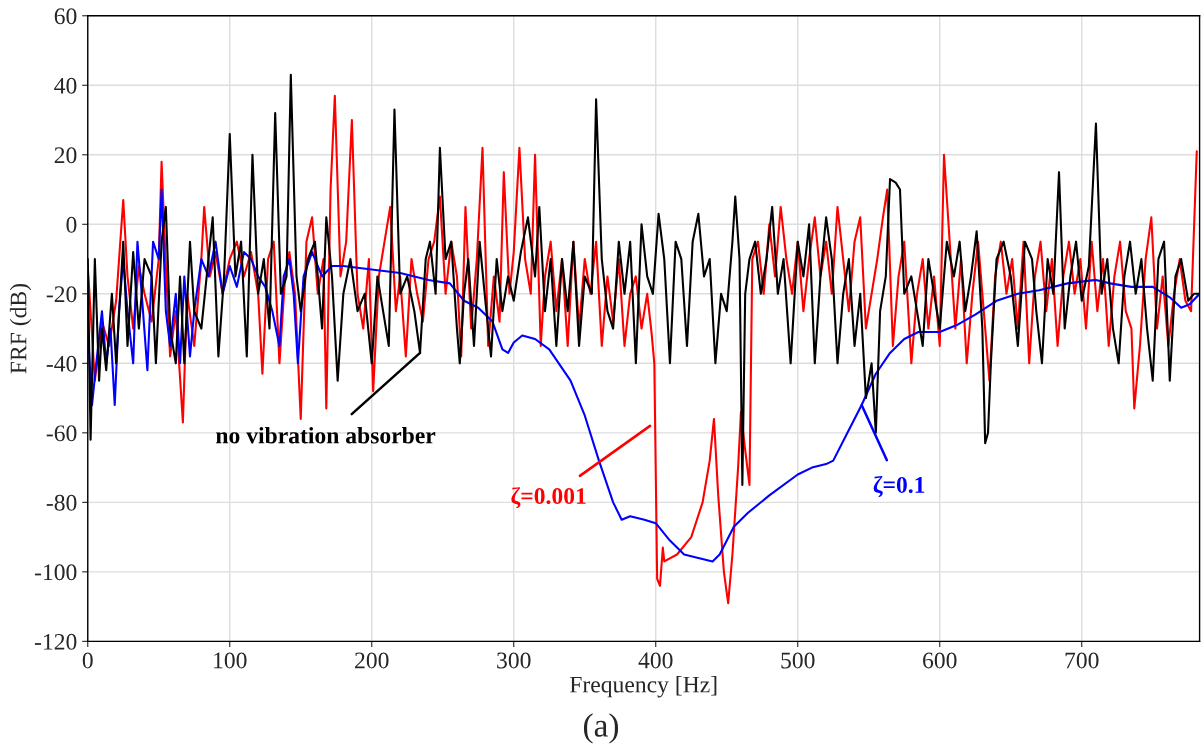 The width and height of the screenshot is (1202, 751). I want to click on y-tick-label: 60, so click(65, 16).